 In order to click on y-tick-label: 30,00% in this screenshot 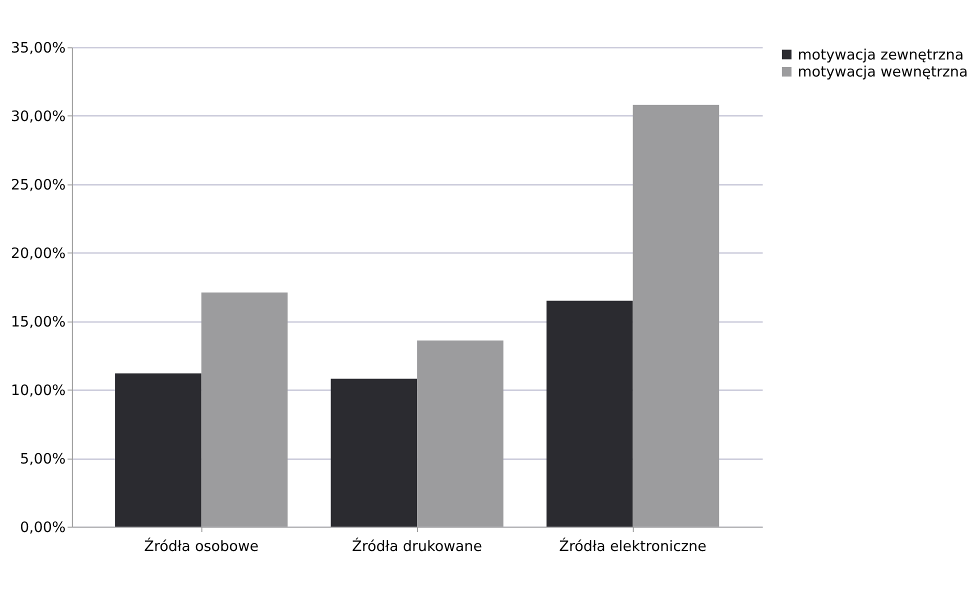, I will do `click(38, 117)`.